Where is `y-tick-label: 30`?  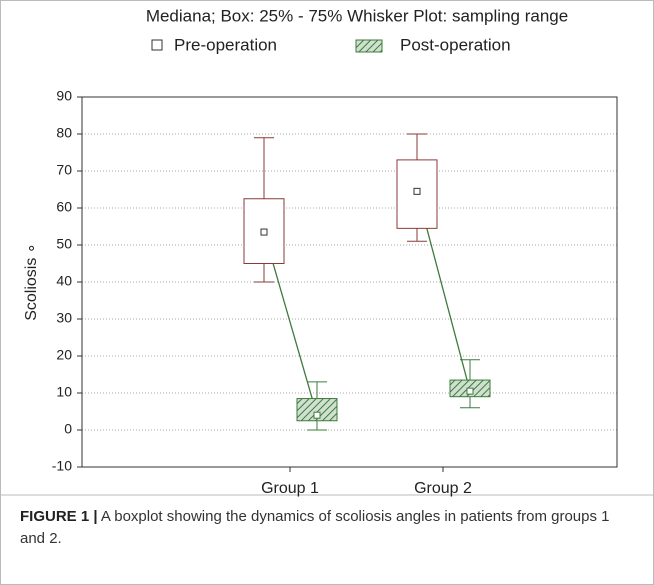
y-tick-label: 30 is located at coordinates (64, 318).